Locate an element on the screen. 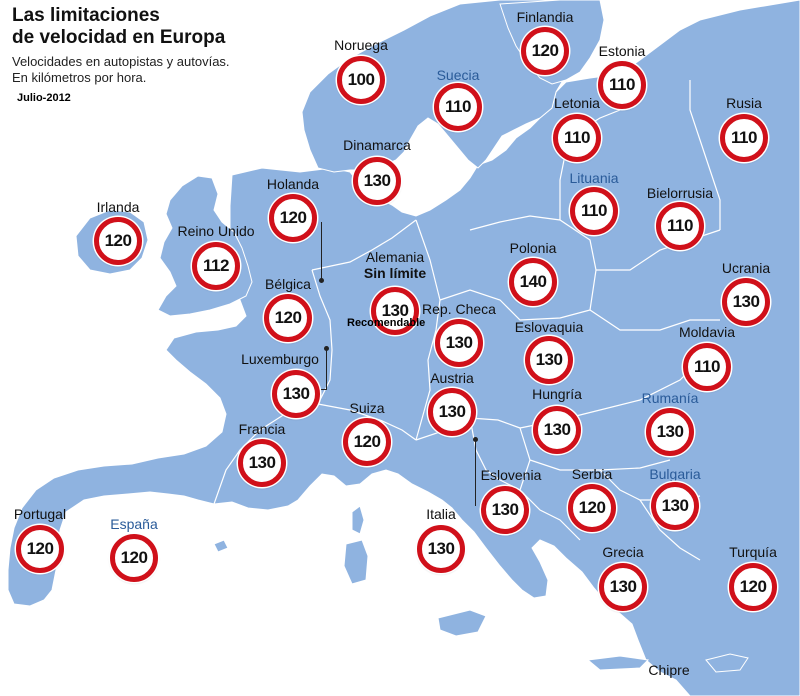 The height and width of the screenshot is (696, 800). sign-lituania: 110 is located at coordinates (594, 211).